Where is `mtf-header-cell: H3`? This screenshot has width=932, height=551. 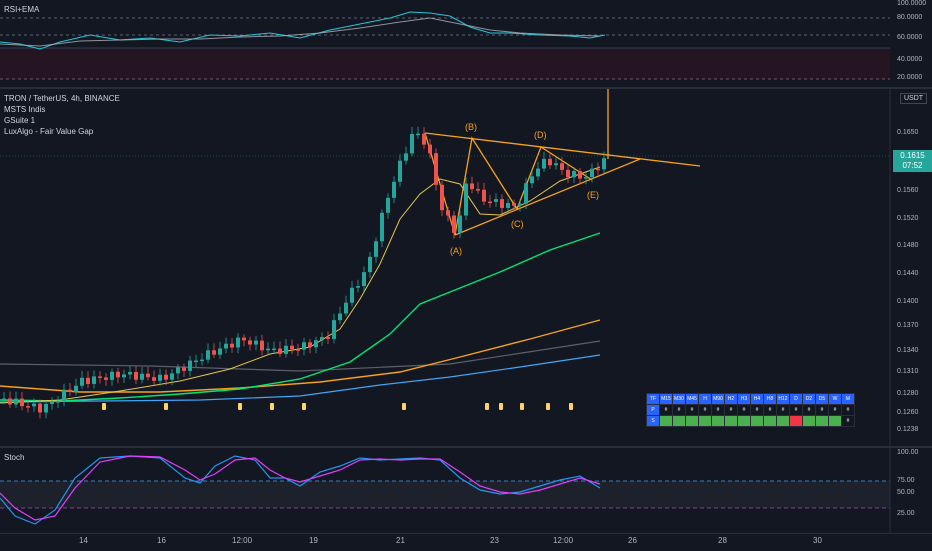 mtf-header-cell: H3 is located at coordinates (744, 399).